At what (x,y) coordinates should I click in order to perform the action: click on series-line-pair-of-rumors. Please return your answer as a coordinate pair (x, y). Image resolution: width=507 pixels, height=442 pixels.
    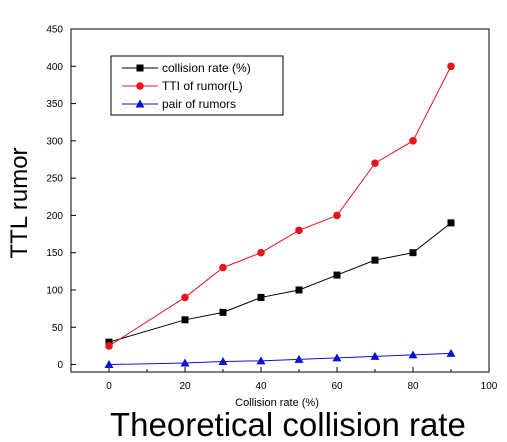
    Looking at the image, I should click on (280, 359).